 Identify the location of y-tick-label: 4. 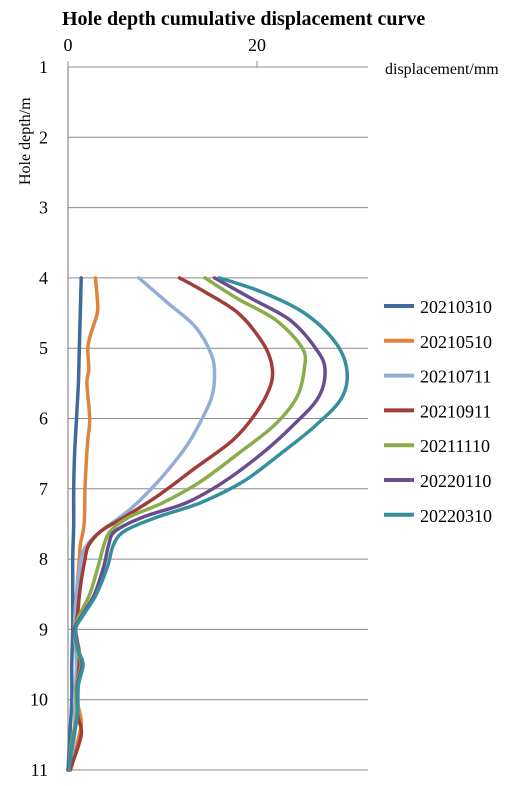
(43, 278).